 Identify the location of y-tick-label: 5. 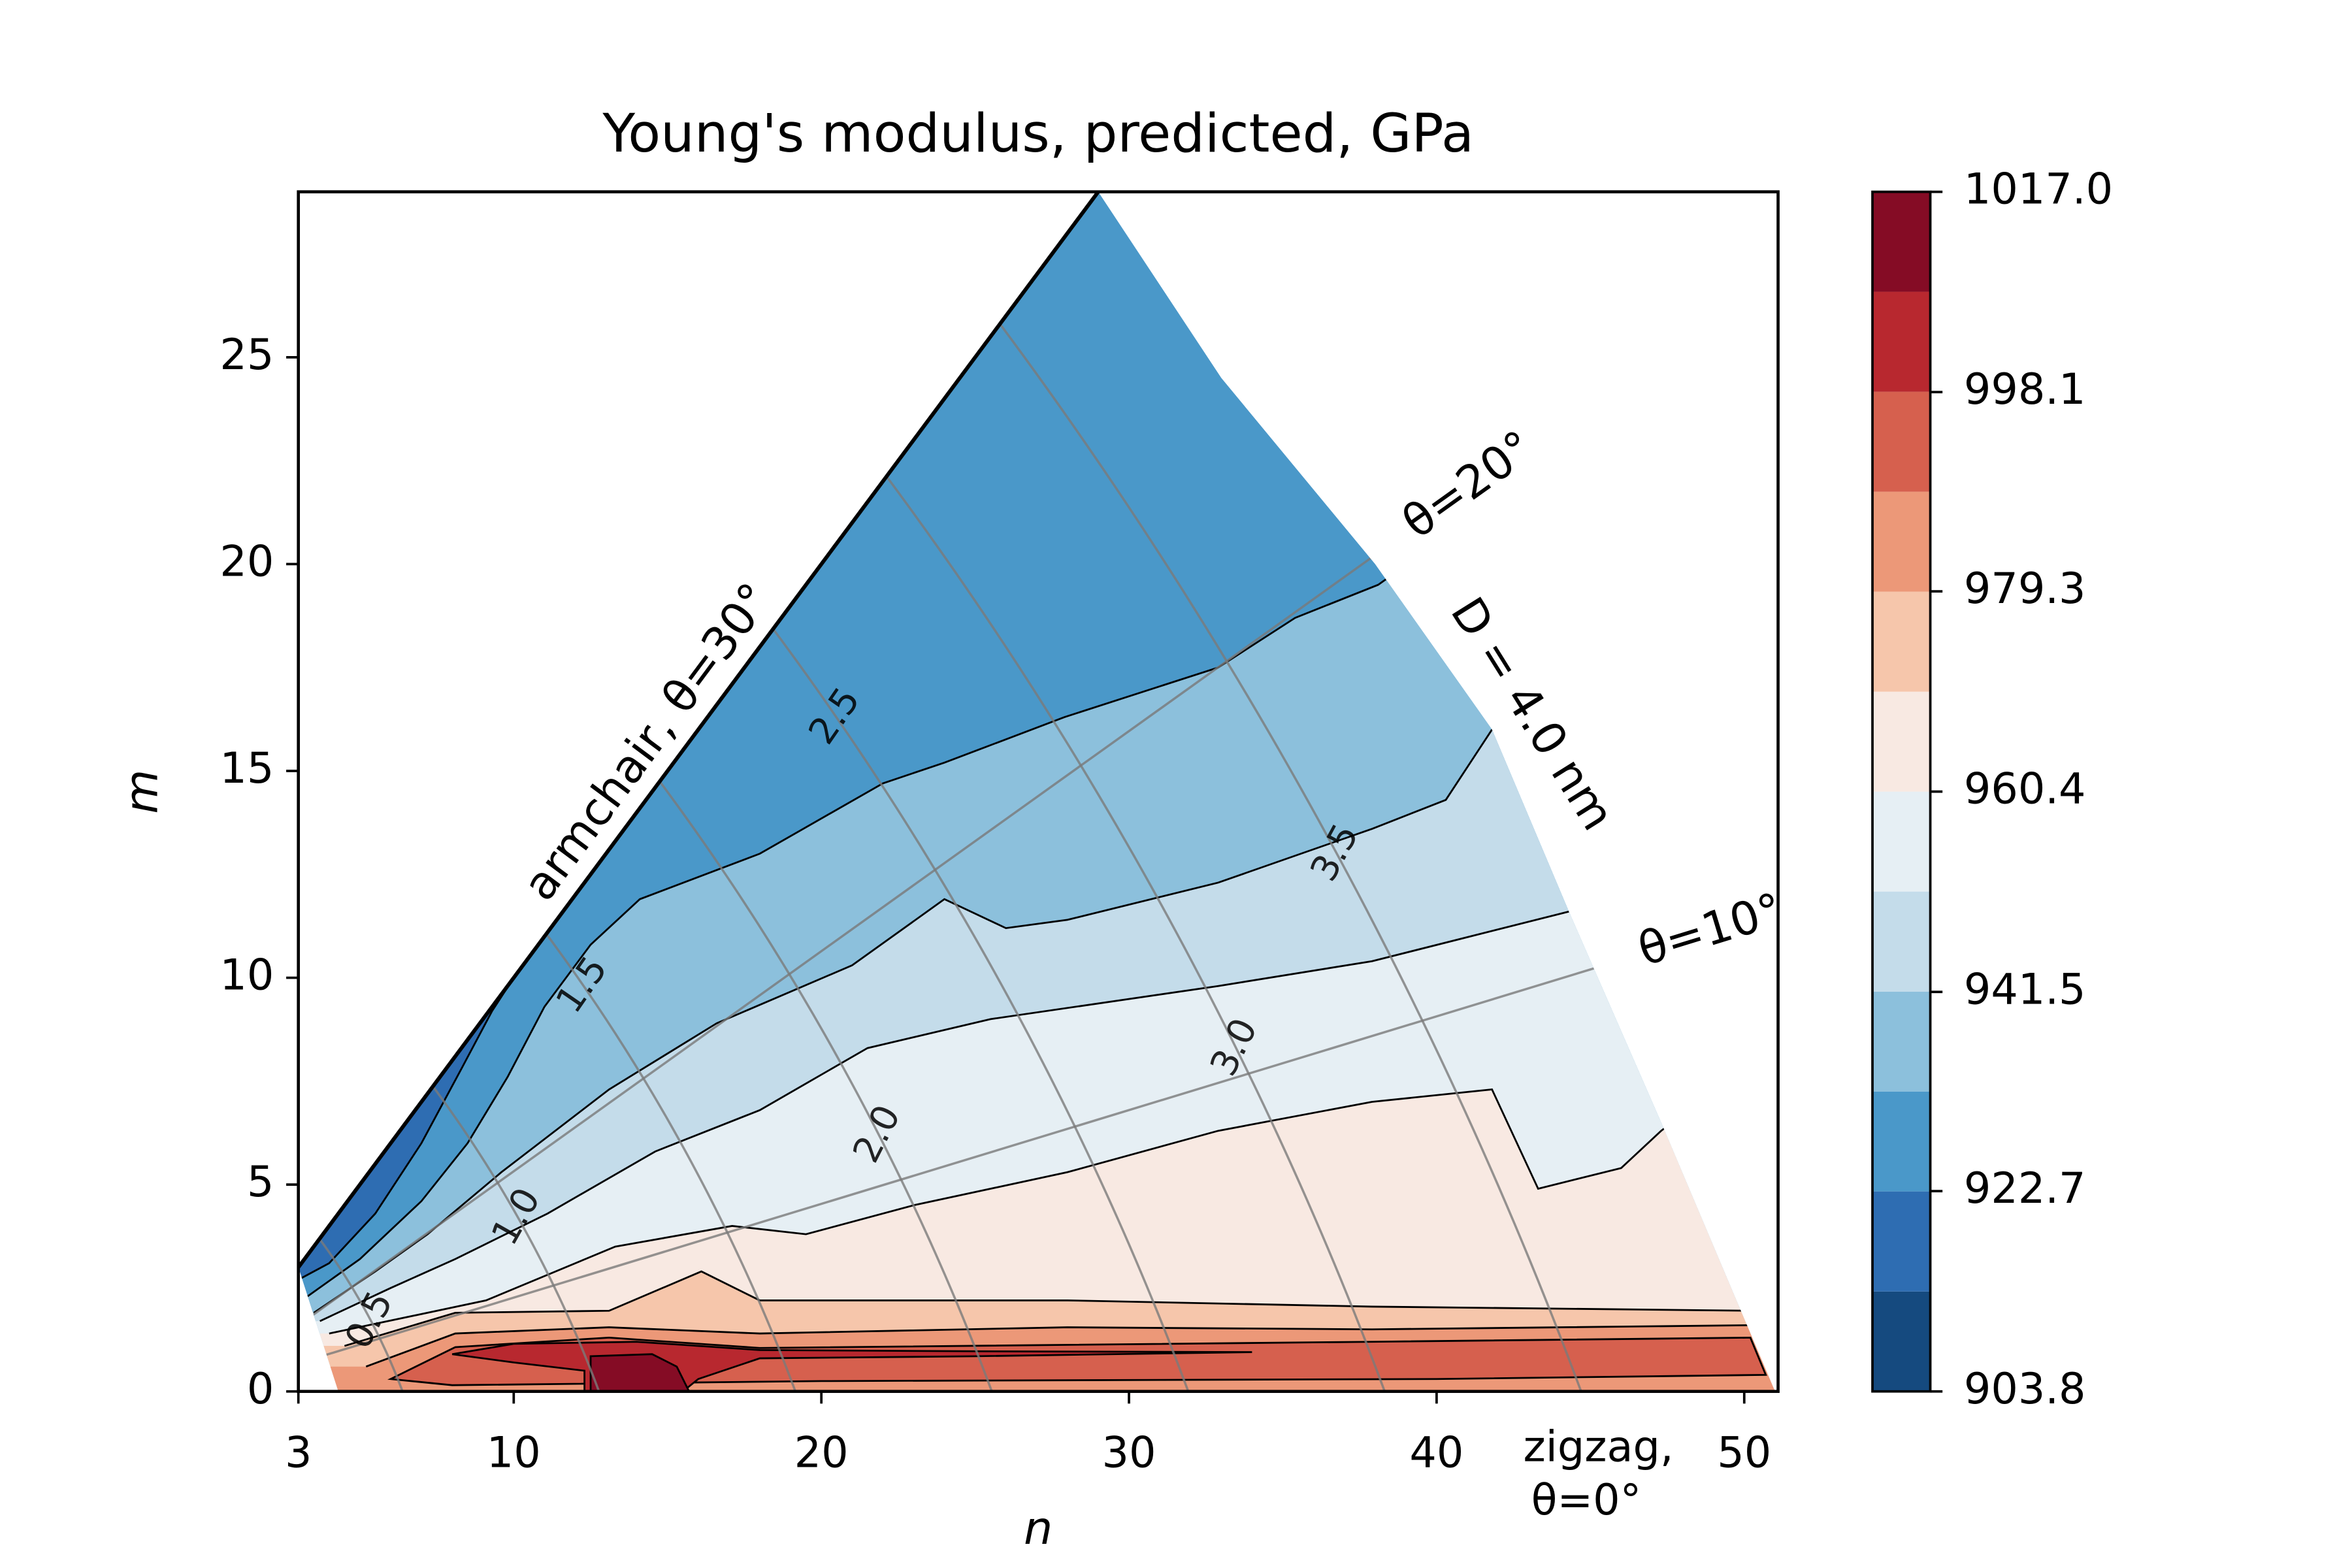
(260, 1182).